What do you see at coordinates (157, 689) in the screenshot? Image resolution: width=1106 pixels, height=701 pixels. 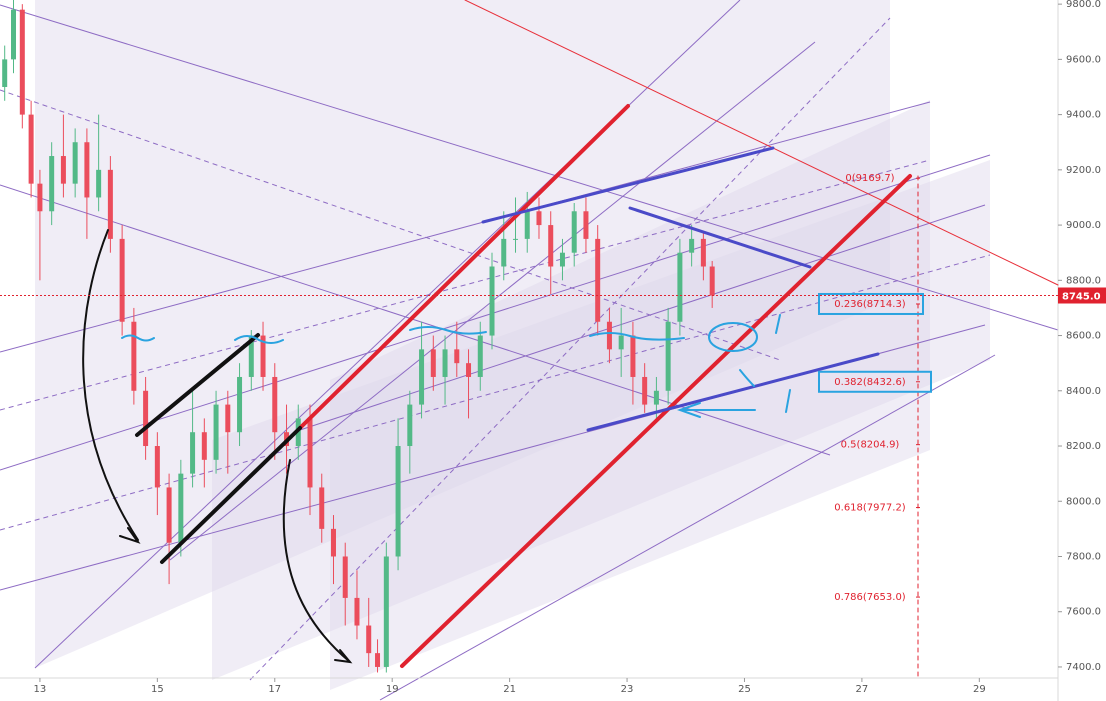 I see `x-tick-label: 15` at bounding box center [157, 689].